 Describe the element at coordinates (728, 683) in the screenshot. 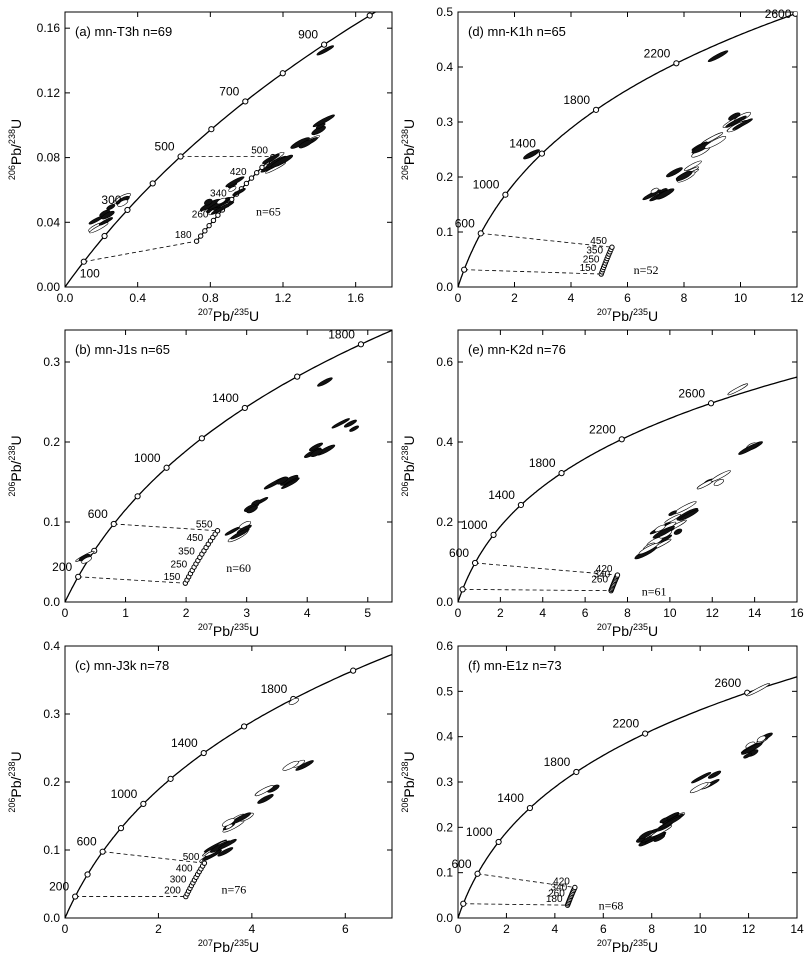

I see `concordia-age-label: 2600` at that location.